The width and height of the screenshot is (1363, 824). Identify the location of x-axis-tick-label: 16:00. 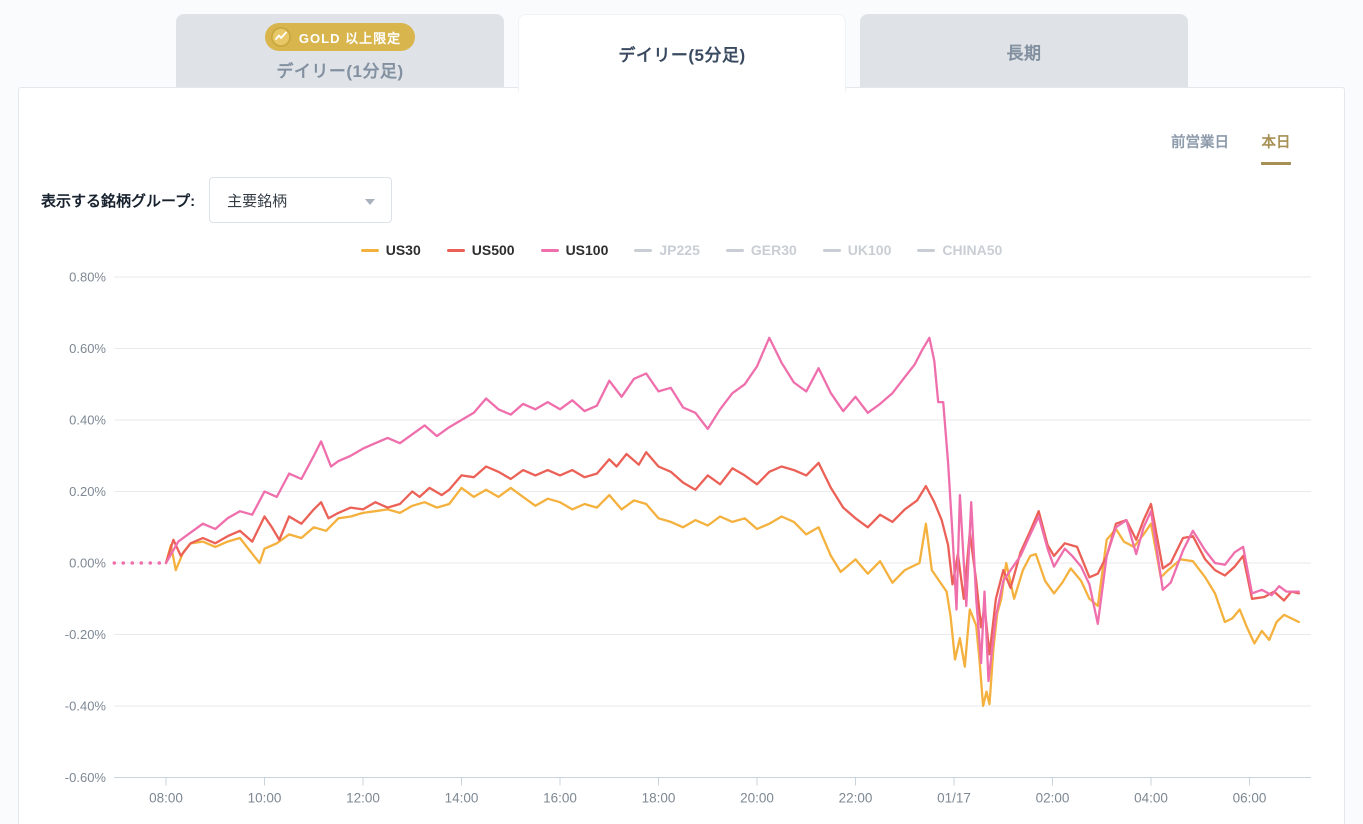
(560, 798).